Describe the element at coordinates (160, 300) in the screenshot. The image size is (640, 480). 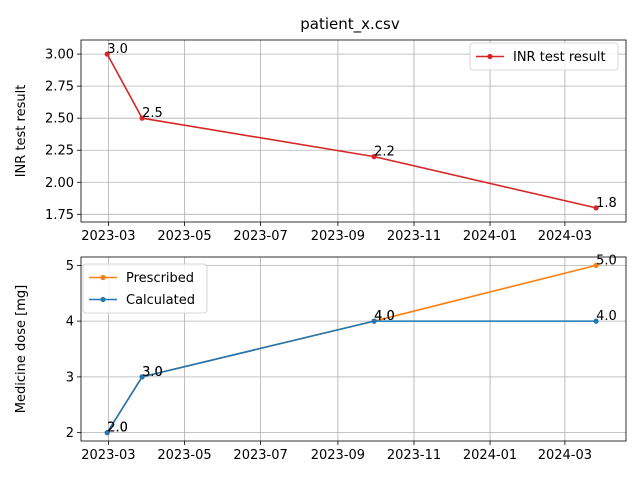
I see `legend-label: Calculated` at that location.